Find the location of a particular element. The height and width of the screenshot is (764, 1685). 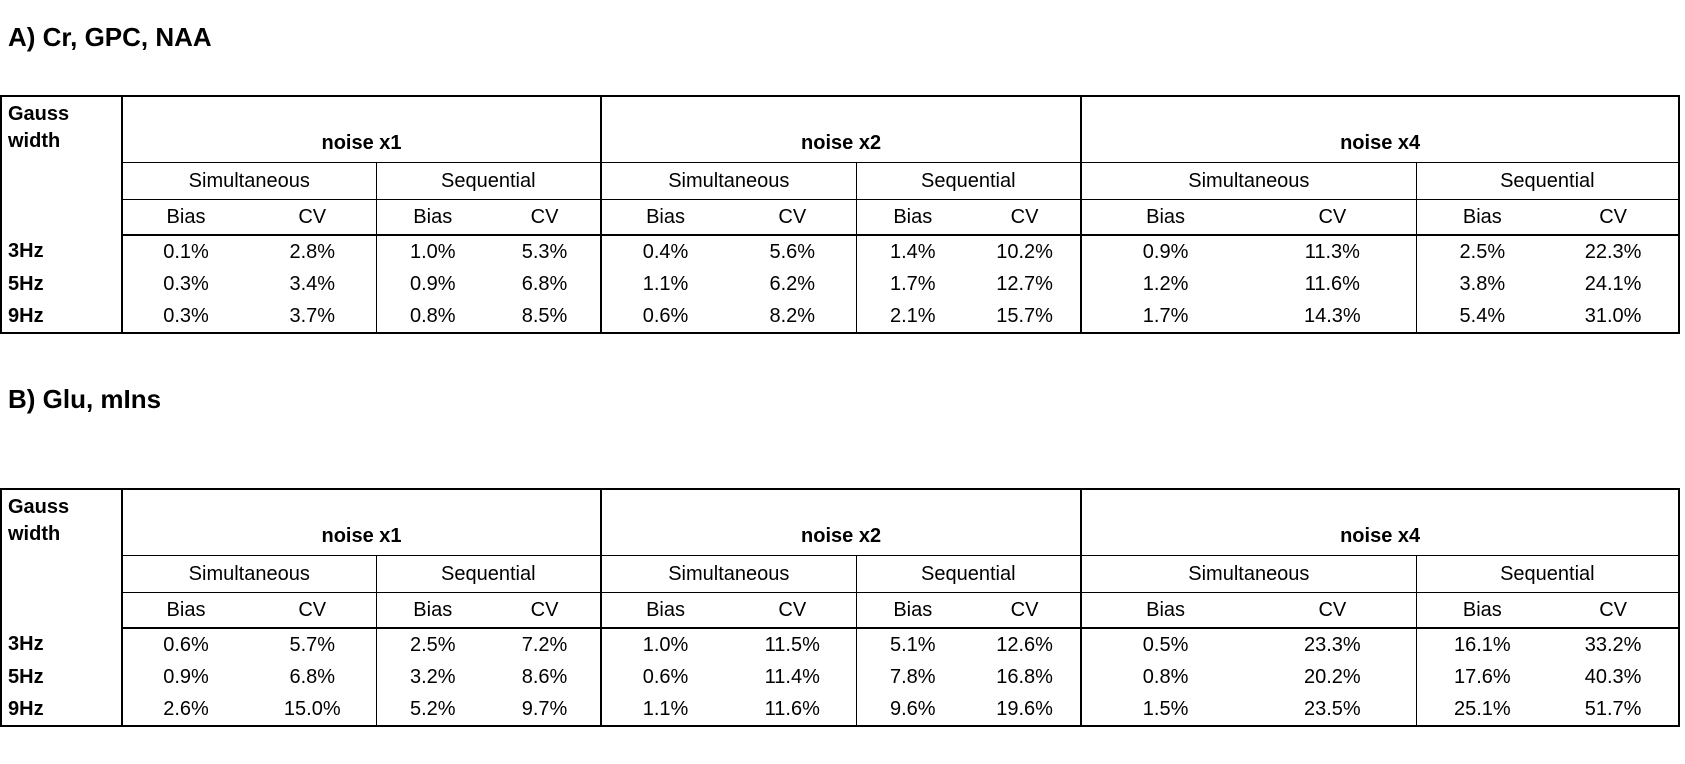

value-cell: 7.8% is located at coordinates (912, 677).